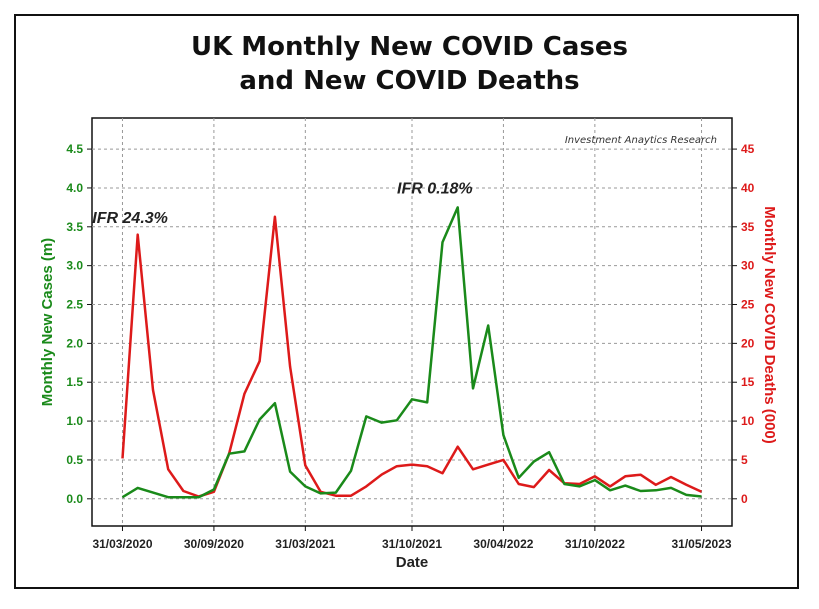 The image size is (819, 609). What do you see at coordinates (748, 305) in the screenshot?
I see `right-tick-label: 25` at bounding box center [748, 305].